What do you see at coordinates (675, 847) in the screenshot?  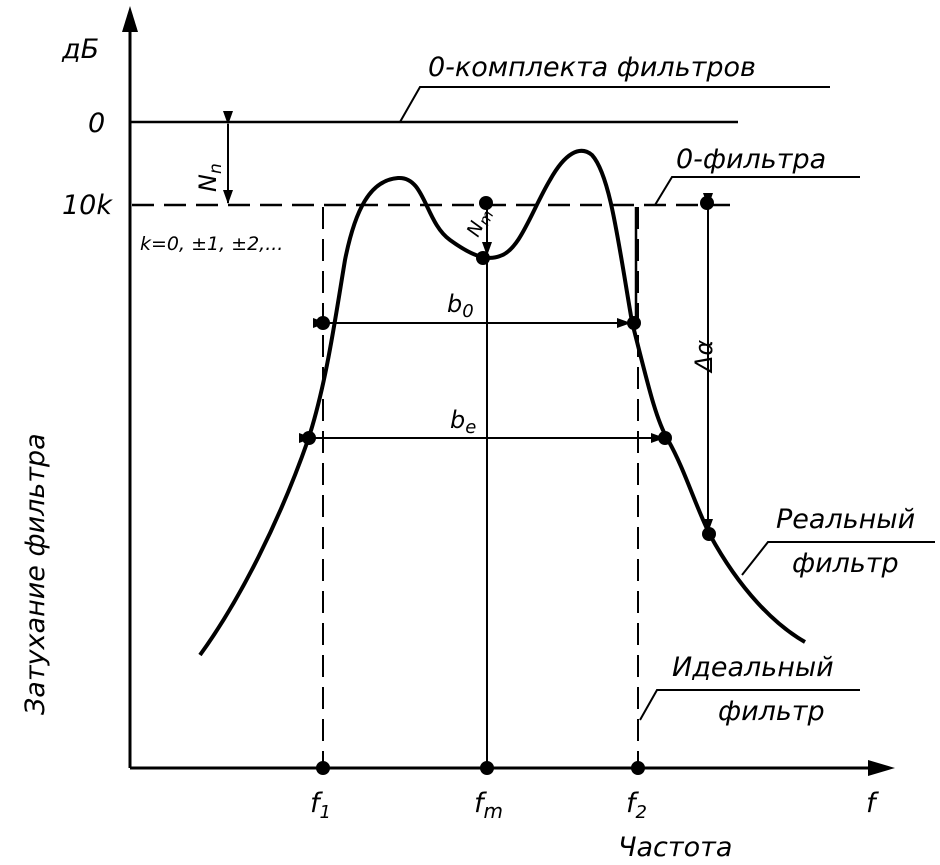 I see `x-axis-title: Частота` at bounding box center [675, 847].